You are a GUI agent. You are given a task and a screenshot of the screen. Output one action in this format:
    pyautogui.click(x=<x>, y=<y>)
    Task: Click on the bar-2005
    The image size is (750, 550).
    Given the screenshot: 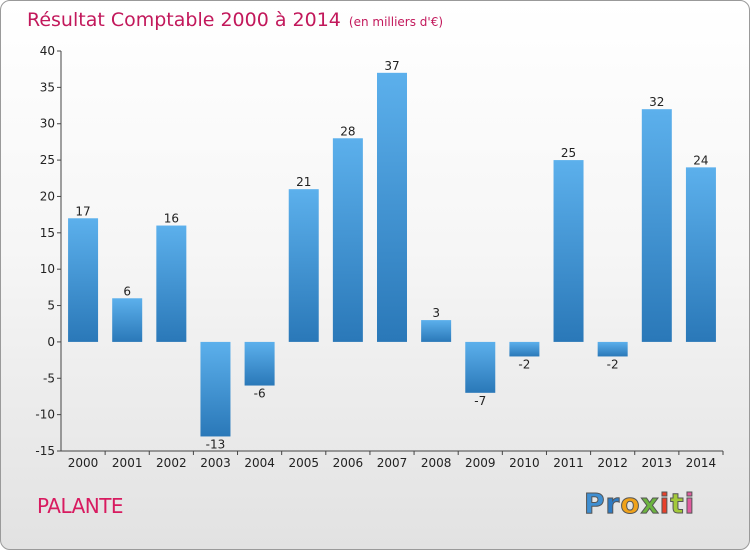 What is the action you would take?
    pyautogui.click(x=303, y=265)
    